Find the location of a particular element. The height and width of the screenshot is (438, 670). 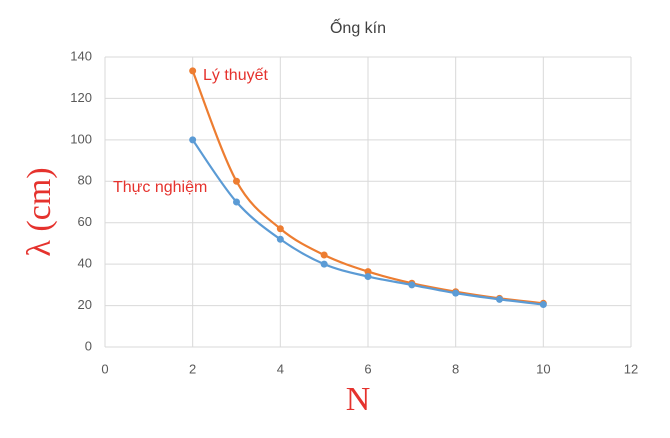

y-axis-label: λ (cm) is located at coordinates (39, 211).